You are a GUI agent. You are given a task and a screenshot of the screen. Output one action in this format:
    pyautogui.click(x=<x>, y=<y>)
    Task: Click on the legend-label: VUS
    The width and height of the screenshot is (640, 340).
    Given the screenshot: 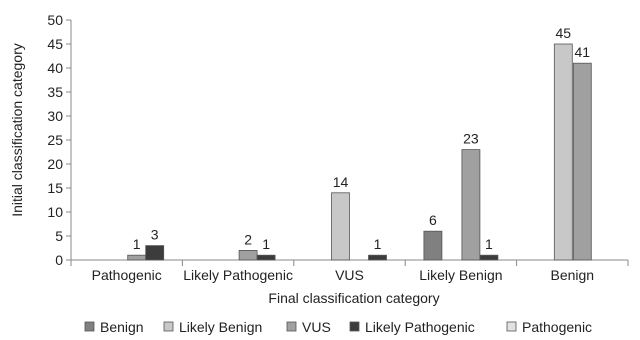 What is the action you would take?
    pyautogui.click(x=316, y=327)
    